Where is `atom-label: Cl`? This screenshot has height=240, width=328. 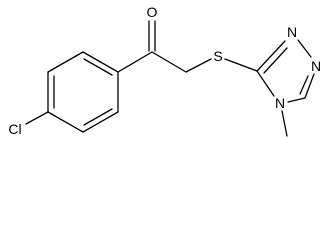
atom-label: Cl is located at coordinates (14, 129).